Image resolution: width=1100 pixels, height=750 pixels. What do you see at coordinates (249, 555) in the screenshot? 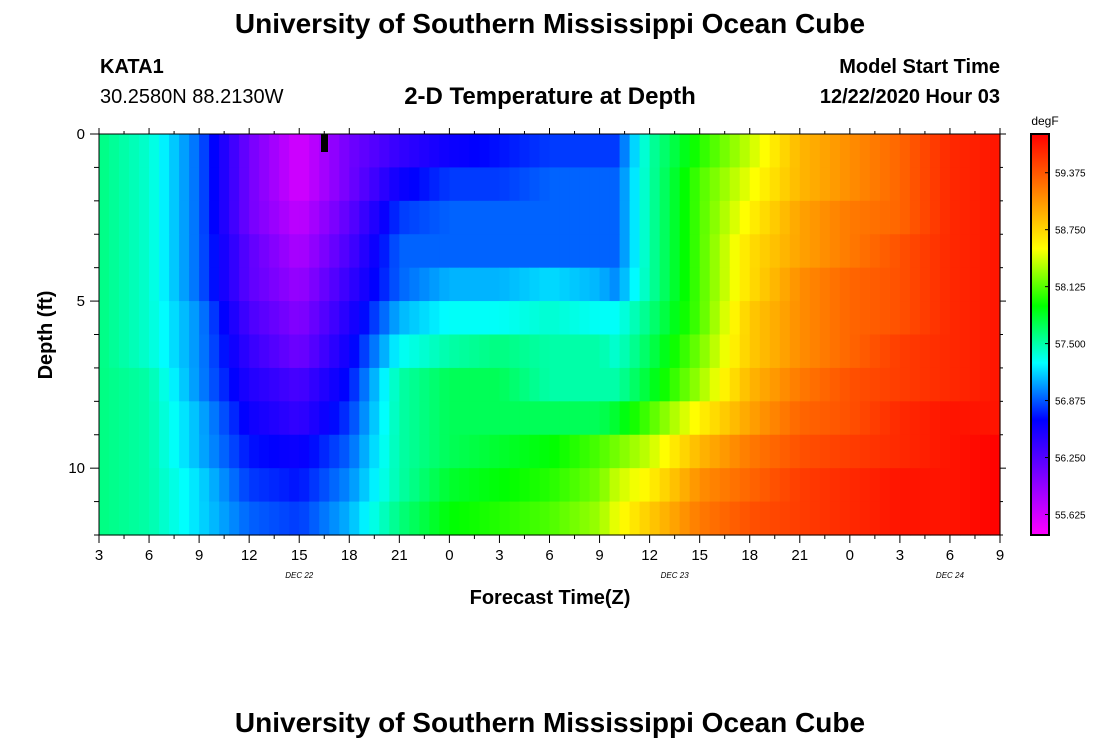
I see `x-tick-label: 12` at bounding box center [249, 555].